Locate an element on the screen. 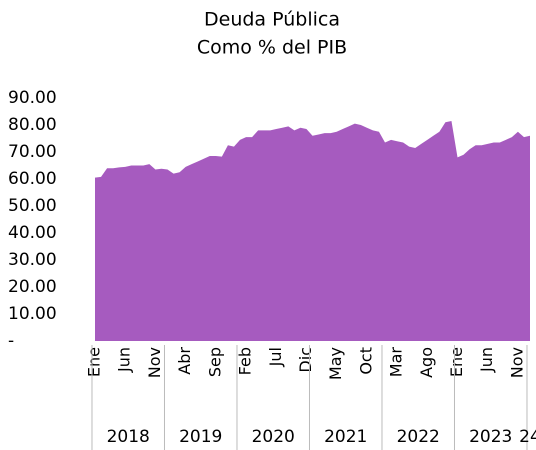 Image resolution: width=536 pixels, height=450 pixels. x-group-label: 2023 is located at coordinates (490, 437).